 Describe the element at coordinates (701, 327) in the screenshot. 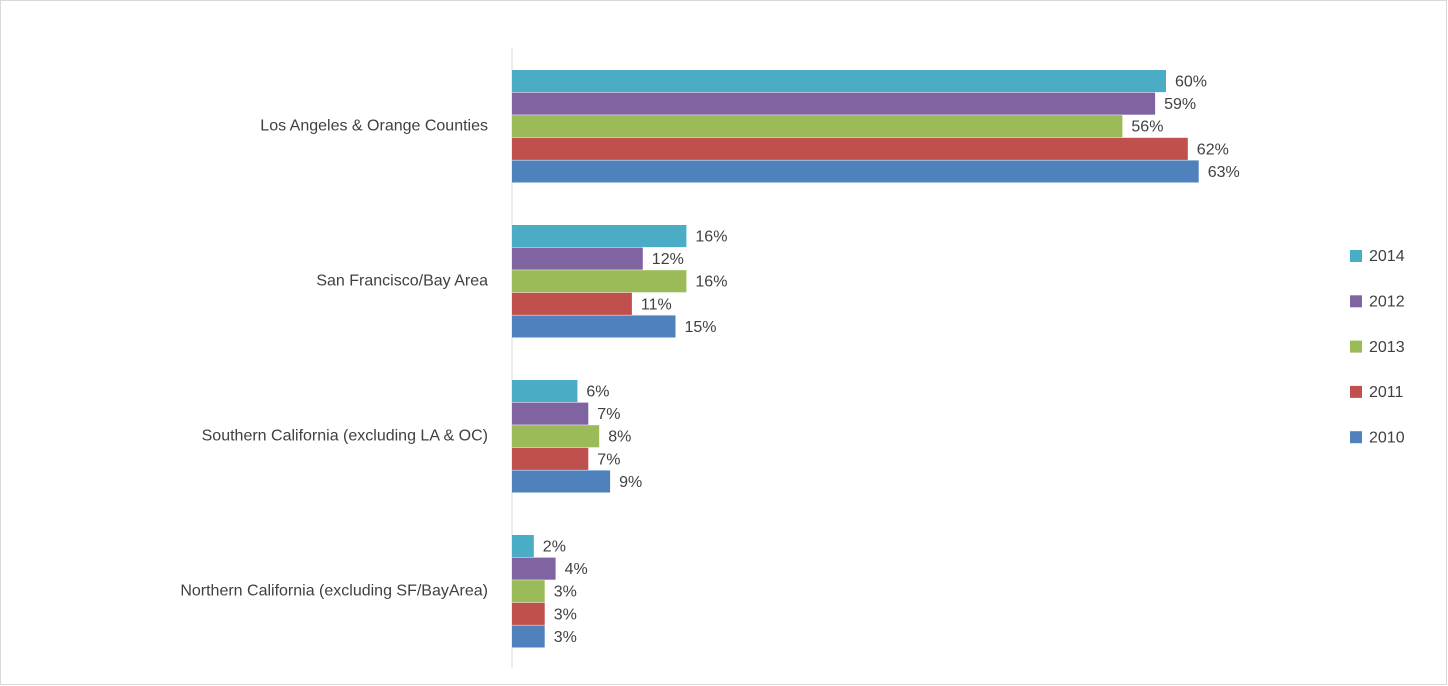

I see `value-label: 15%` at that location.